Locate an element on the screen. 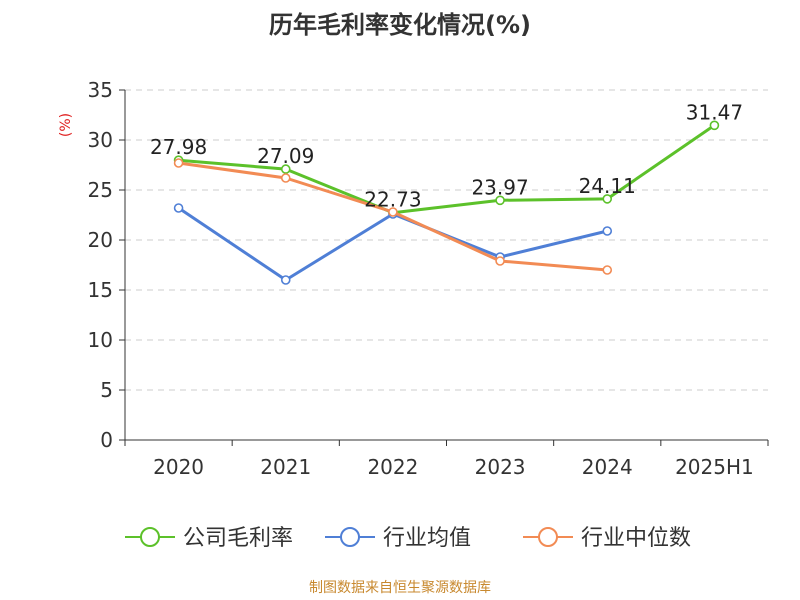  legend-label: 行业中位数 is located at coordinates (636, 538).